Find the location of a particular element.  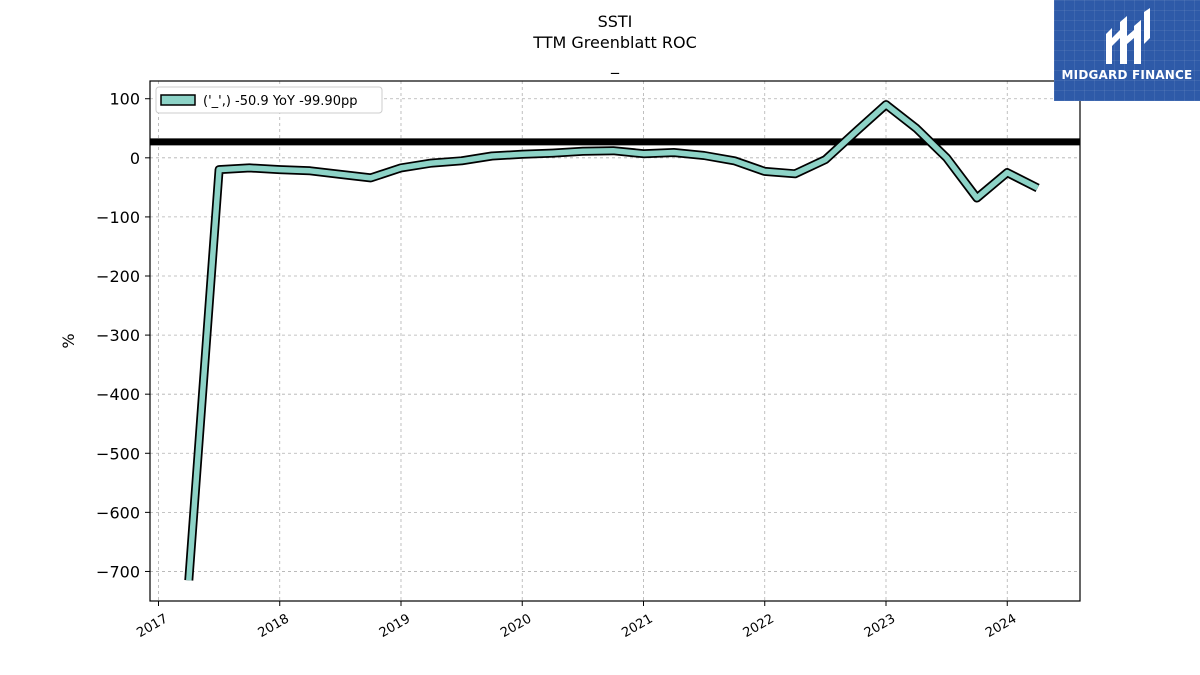

legend: ('_',) -50.9 YoY -99.90pp is located at coordinates (269, 100).